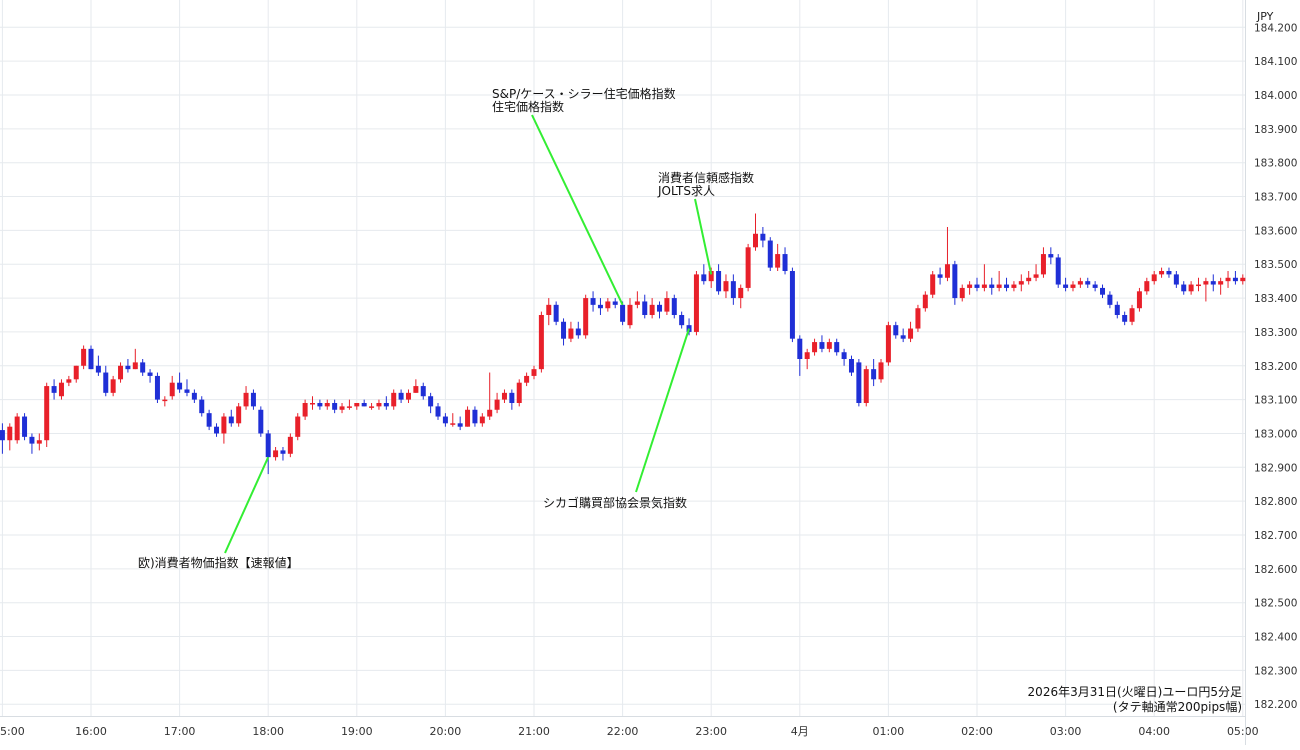 The height and width of the screenshot is (750, 1300). Describe the element at coordinates (663, 410) in the screenshot. I see `annotation-line` at that location.